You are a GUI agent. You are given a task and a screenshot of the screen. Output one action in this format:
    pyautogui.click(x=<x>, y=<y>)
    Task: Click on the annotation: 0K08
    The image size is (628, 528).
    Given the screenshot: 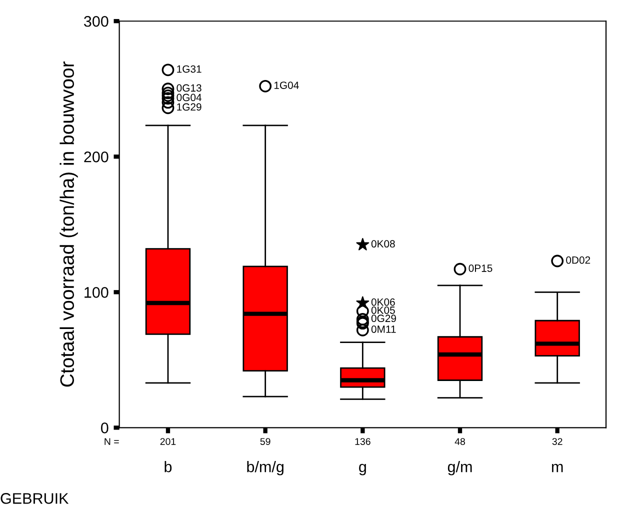 What is the action you would take?
    pyautogui.click(x=383, y=244)
    